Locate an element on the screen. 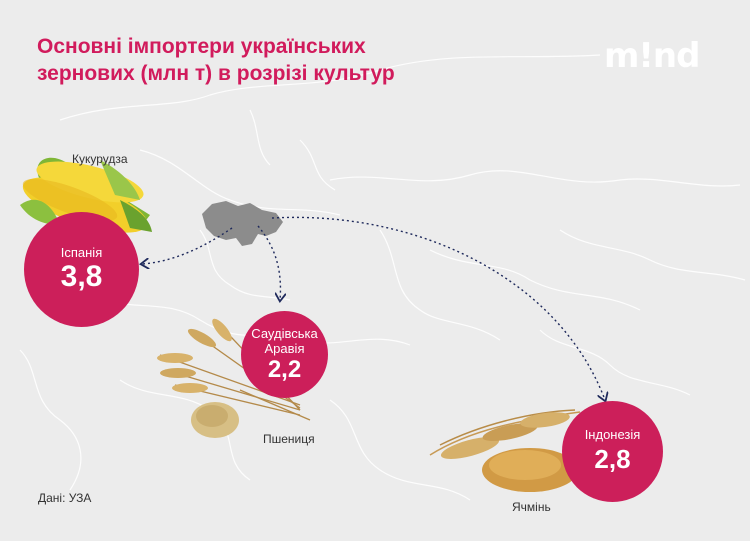 The height and width of the screenshot is (541, 750). importer-bubble-indonesia: Індонезія 2,8 is located at coordinates (612, 451).